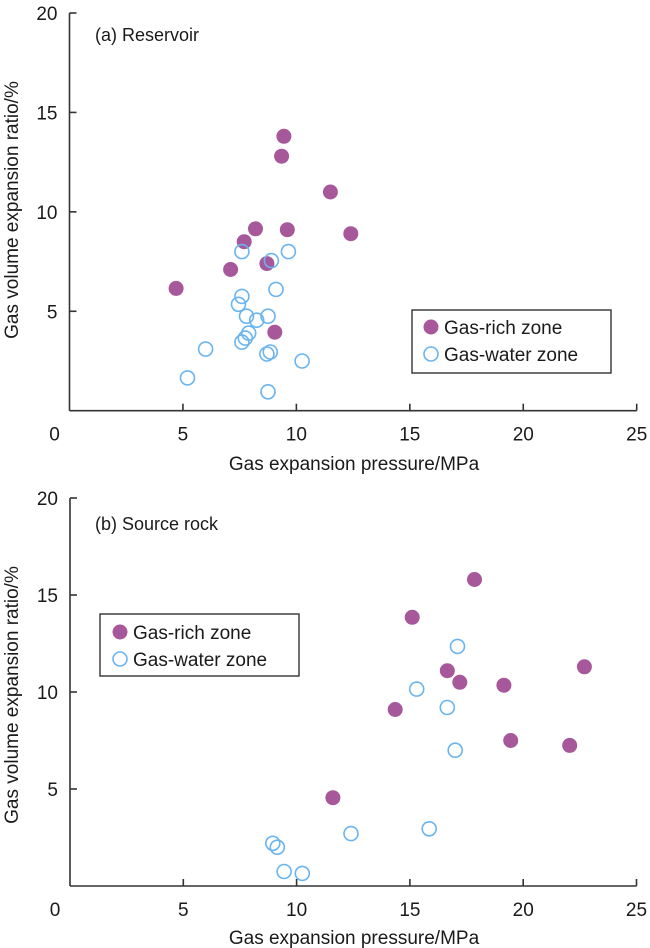  What do you see at coordinates (157, 524) in the screenshot?
I see `panel-title: (b) Source rock` at bounding box center [157, 524].